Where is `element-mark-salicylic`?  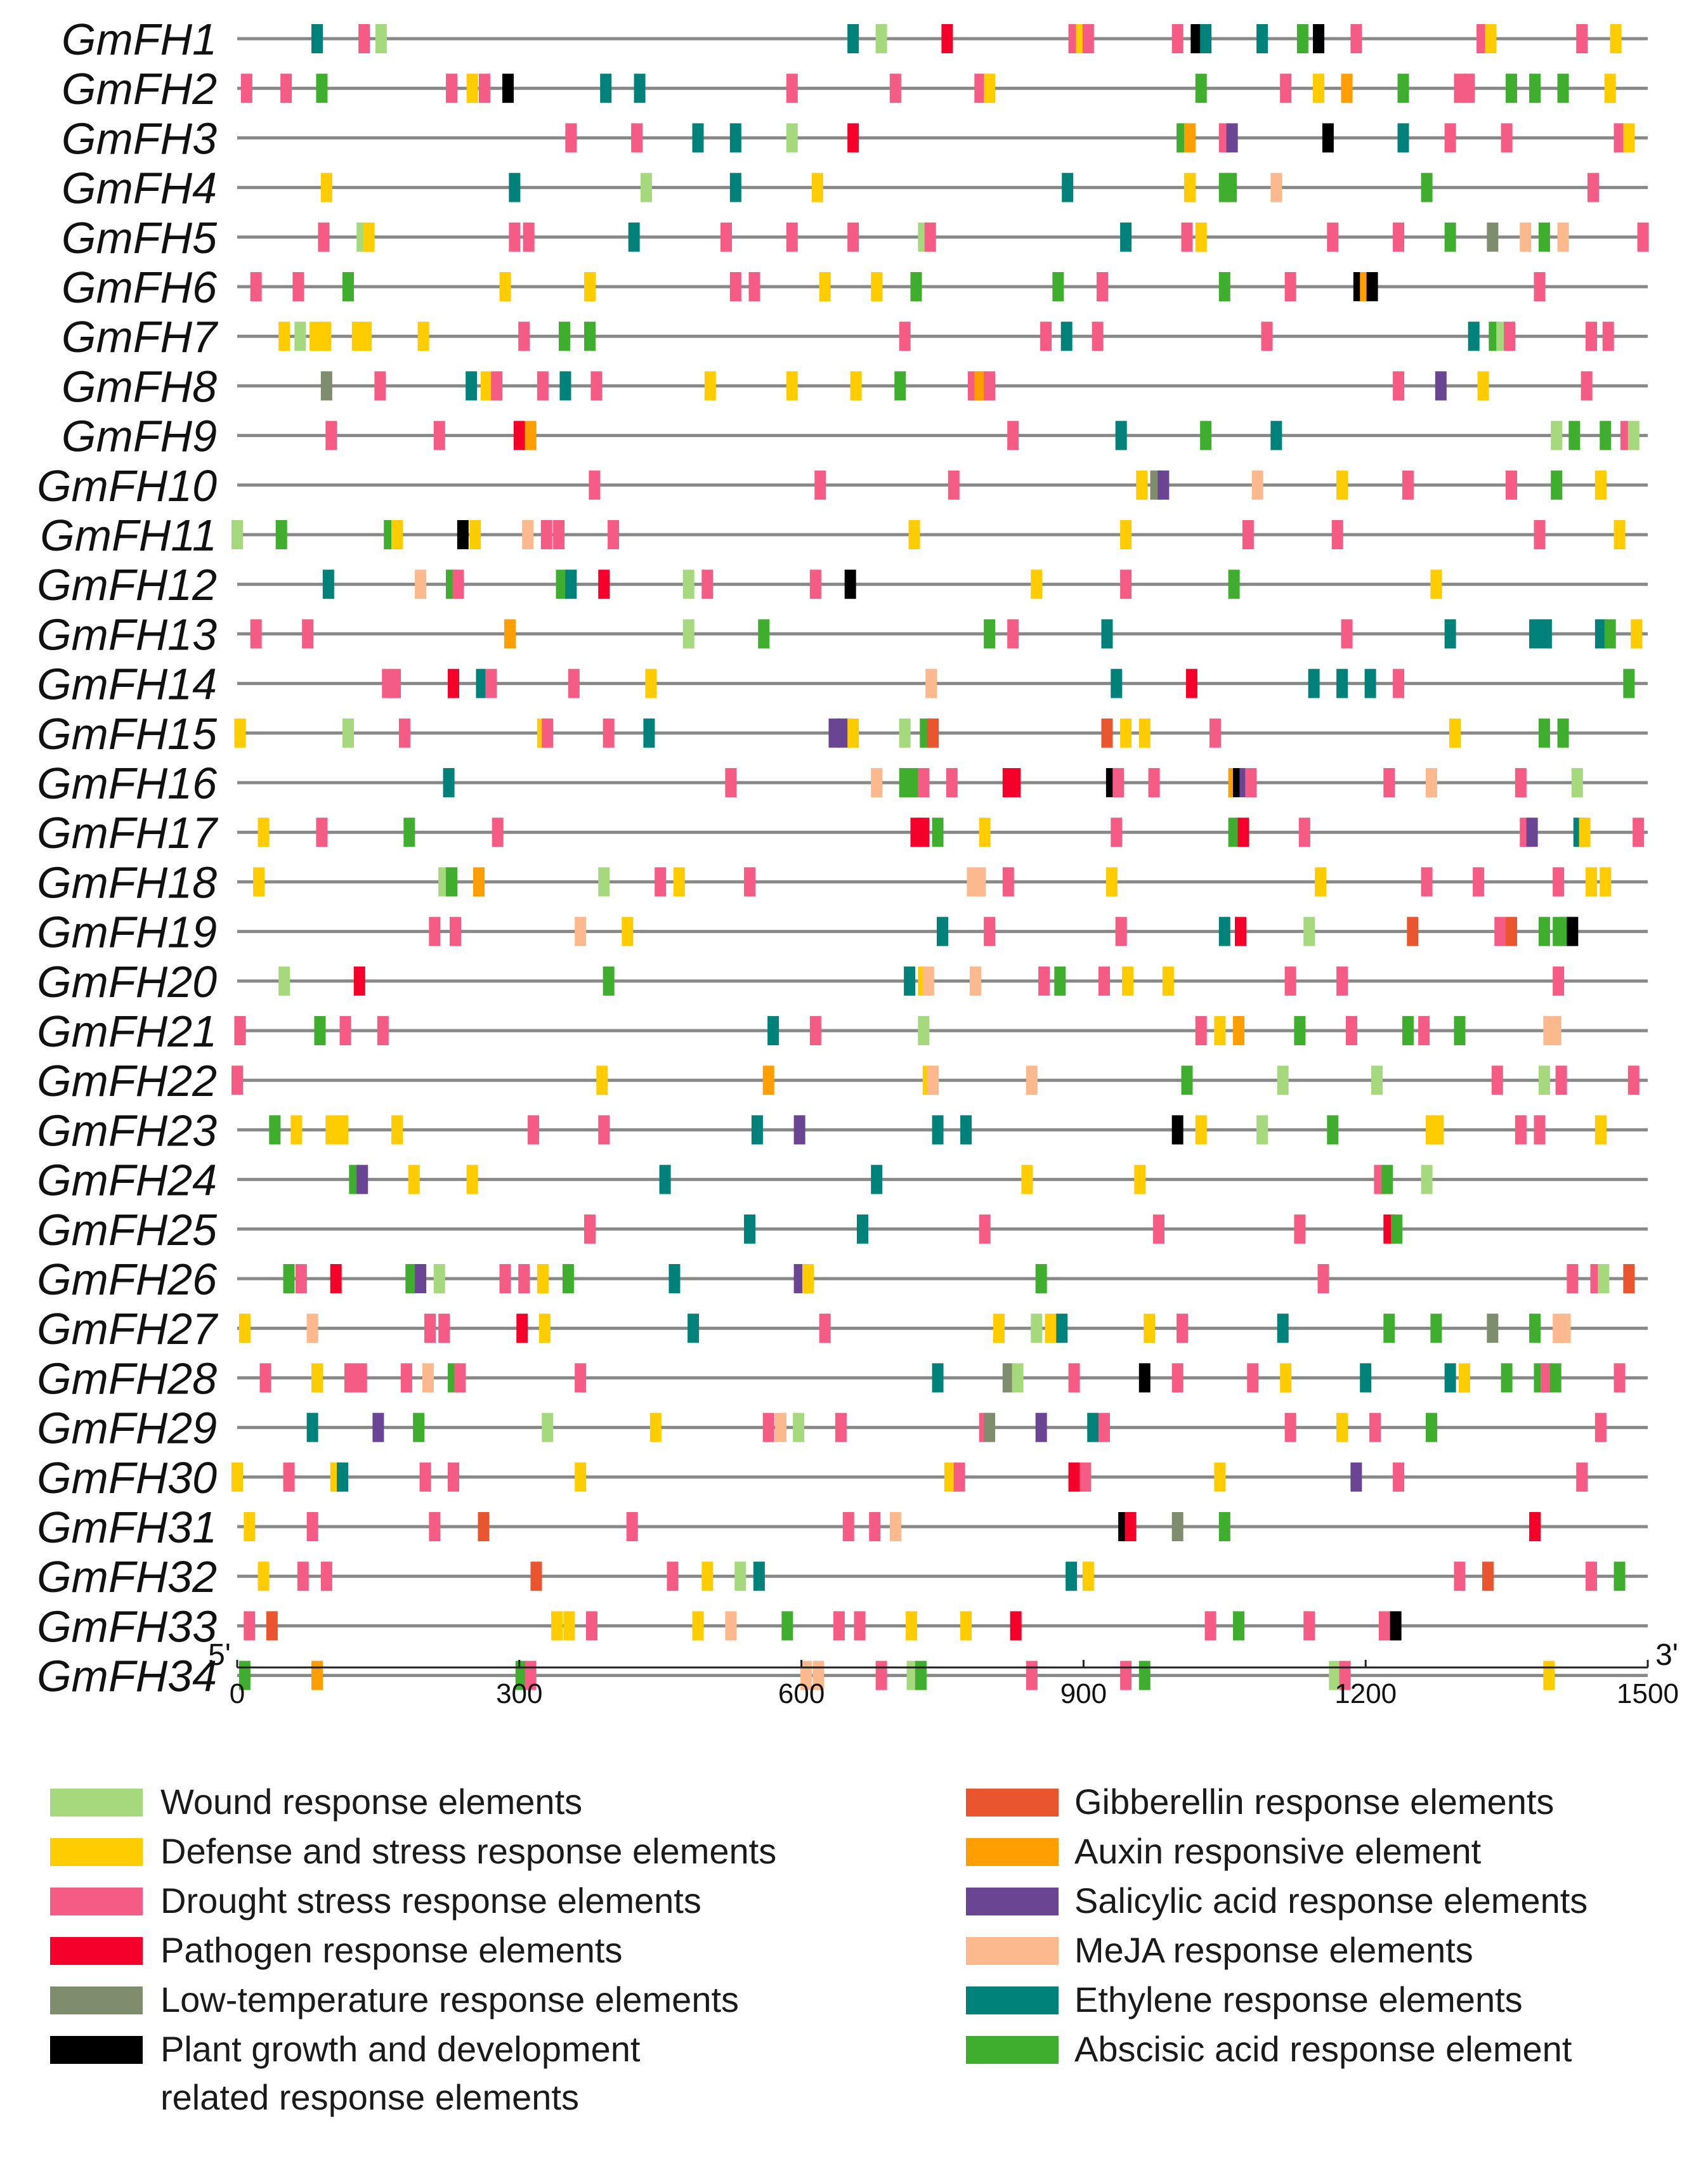 element-mark-salicylic is located at coordinates (799, 1130).